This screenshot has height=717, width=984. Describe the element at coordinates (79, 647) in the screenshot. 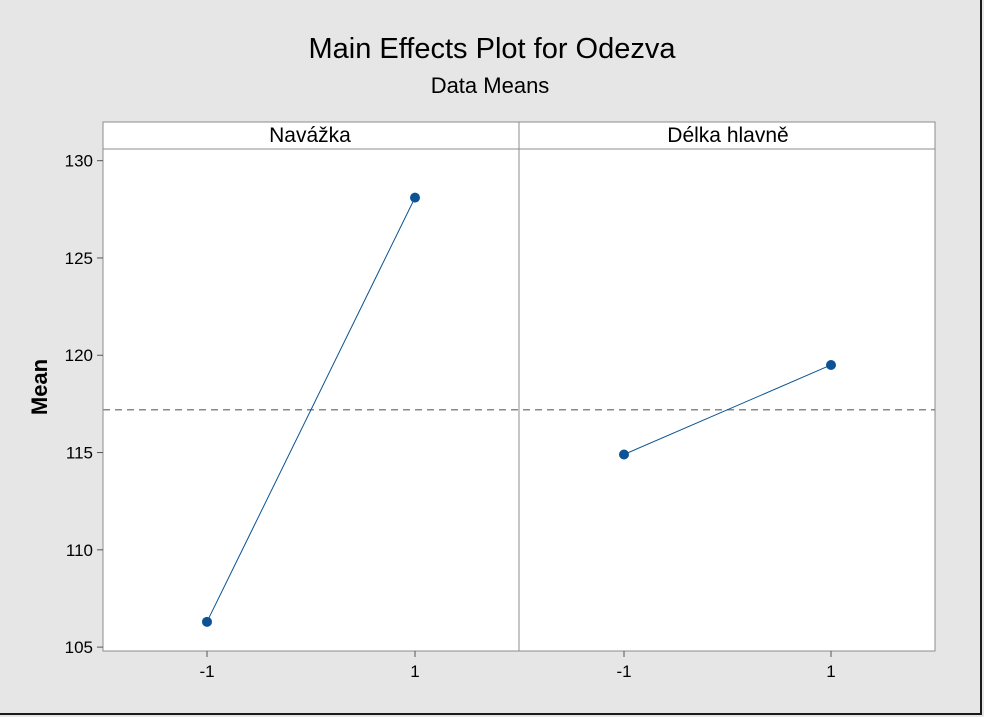

I see `y-tick-label: 105` at that location.